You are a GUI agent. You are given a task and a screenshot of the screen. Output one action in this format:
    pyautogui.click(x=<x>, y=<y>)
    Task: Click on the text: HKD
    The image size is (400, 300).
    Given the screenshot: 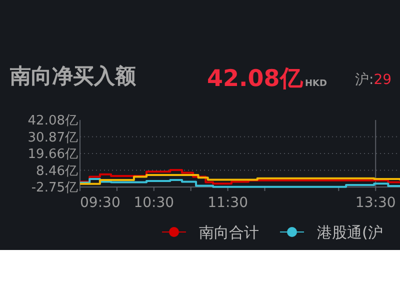 What is the action you would take?
    pyautogui.click(x=316, y=84)
    